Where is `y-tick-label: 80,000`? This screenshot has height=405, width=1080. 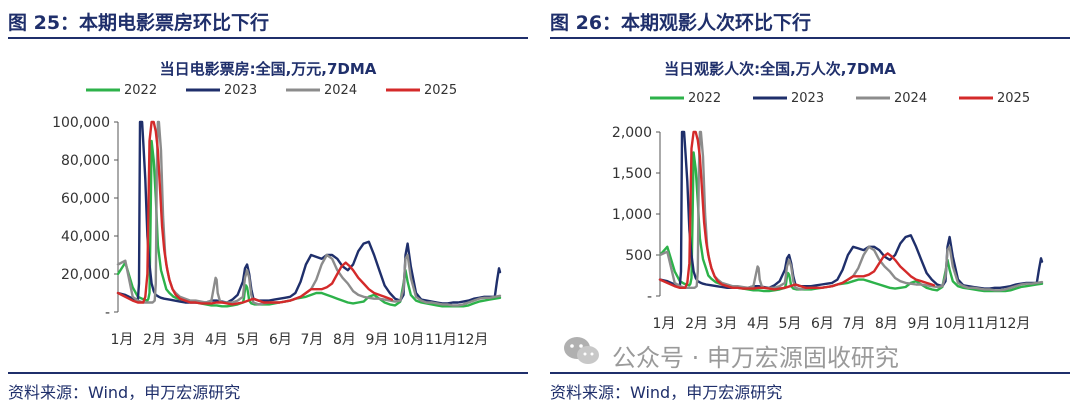
y-tick-label: 80,000 is located at coordinates (85, 161).